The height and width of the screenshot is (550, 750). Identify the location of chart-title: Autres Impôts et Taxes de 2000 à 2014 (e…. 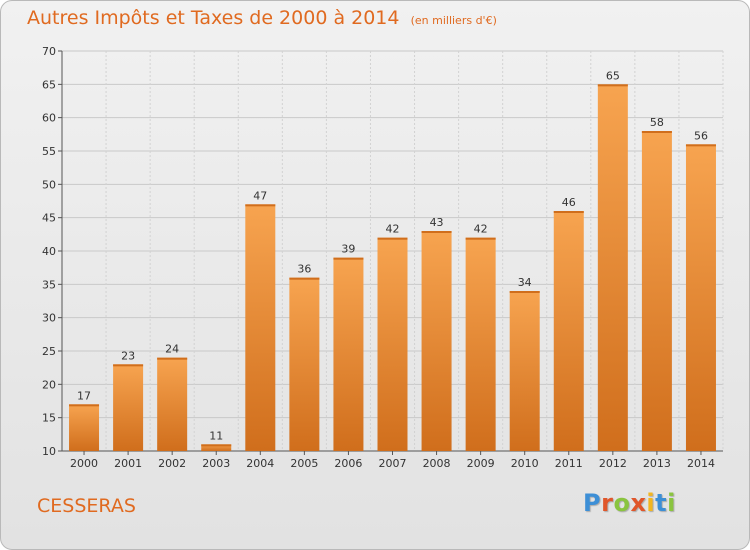
(262, 18).